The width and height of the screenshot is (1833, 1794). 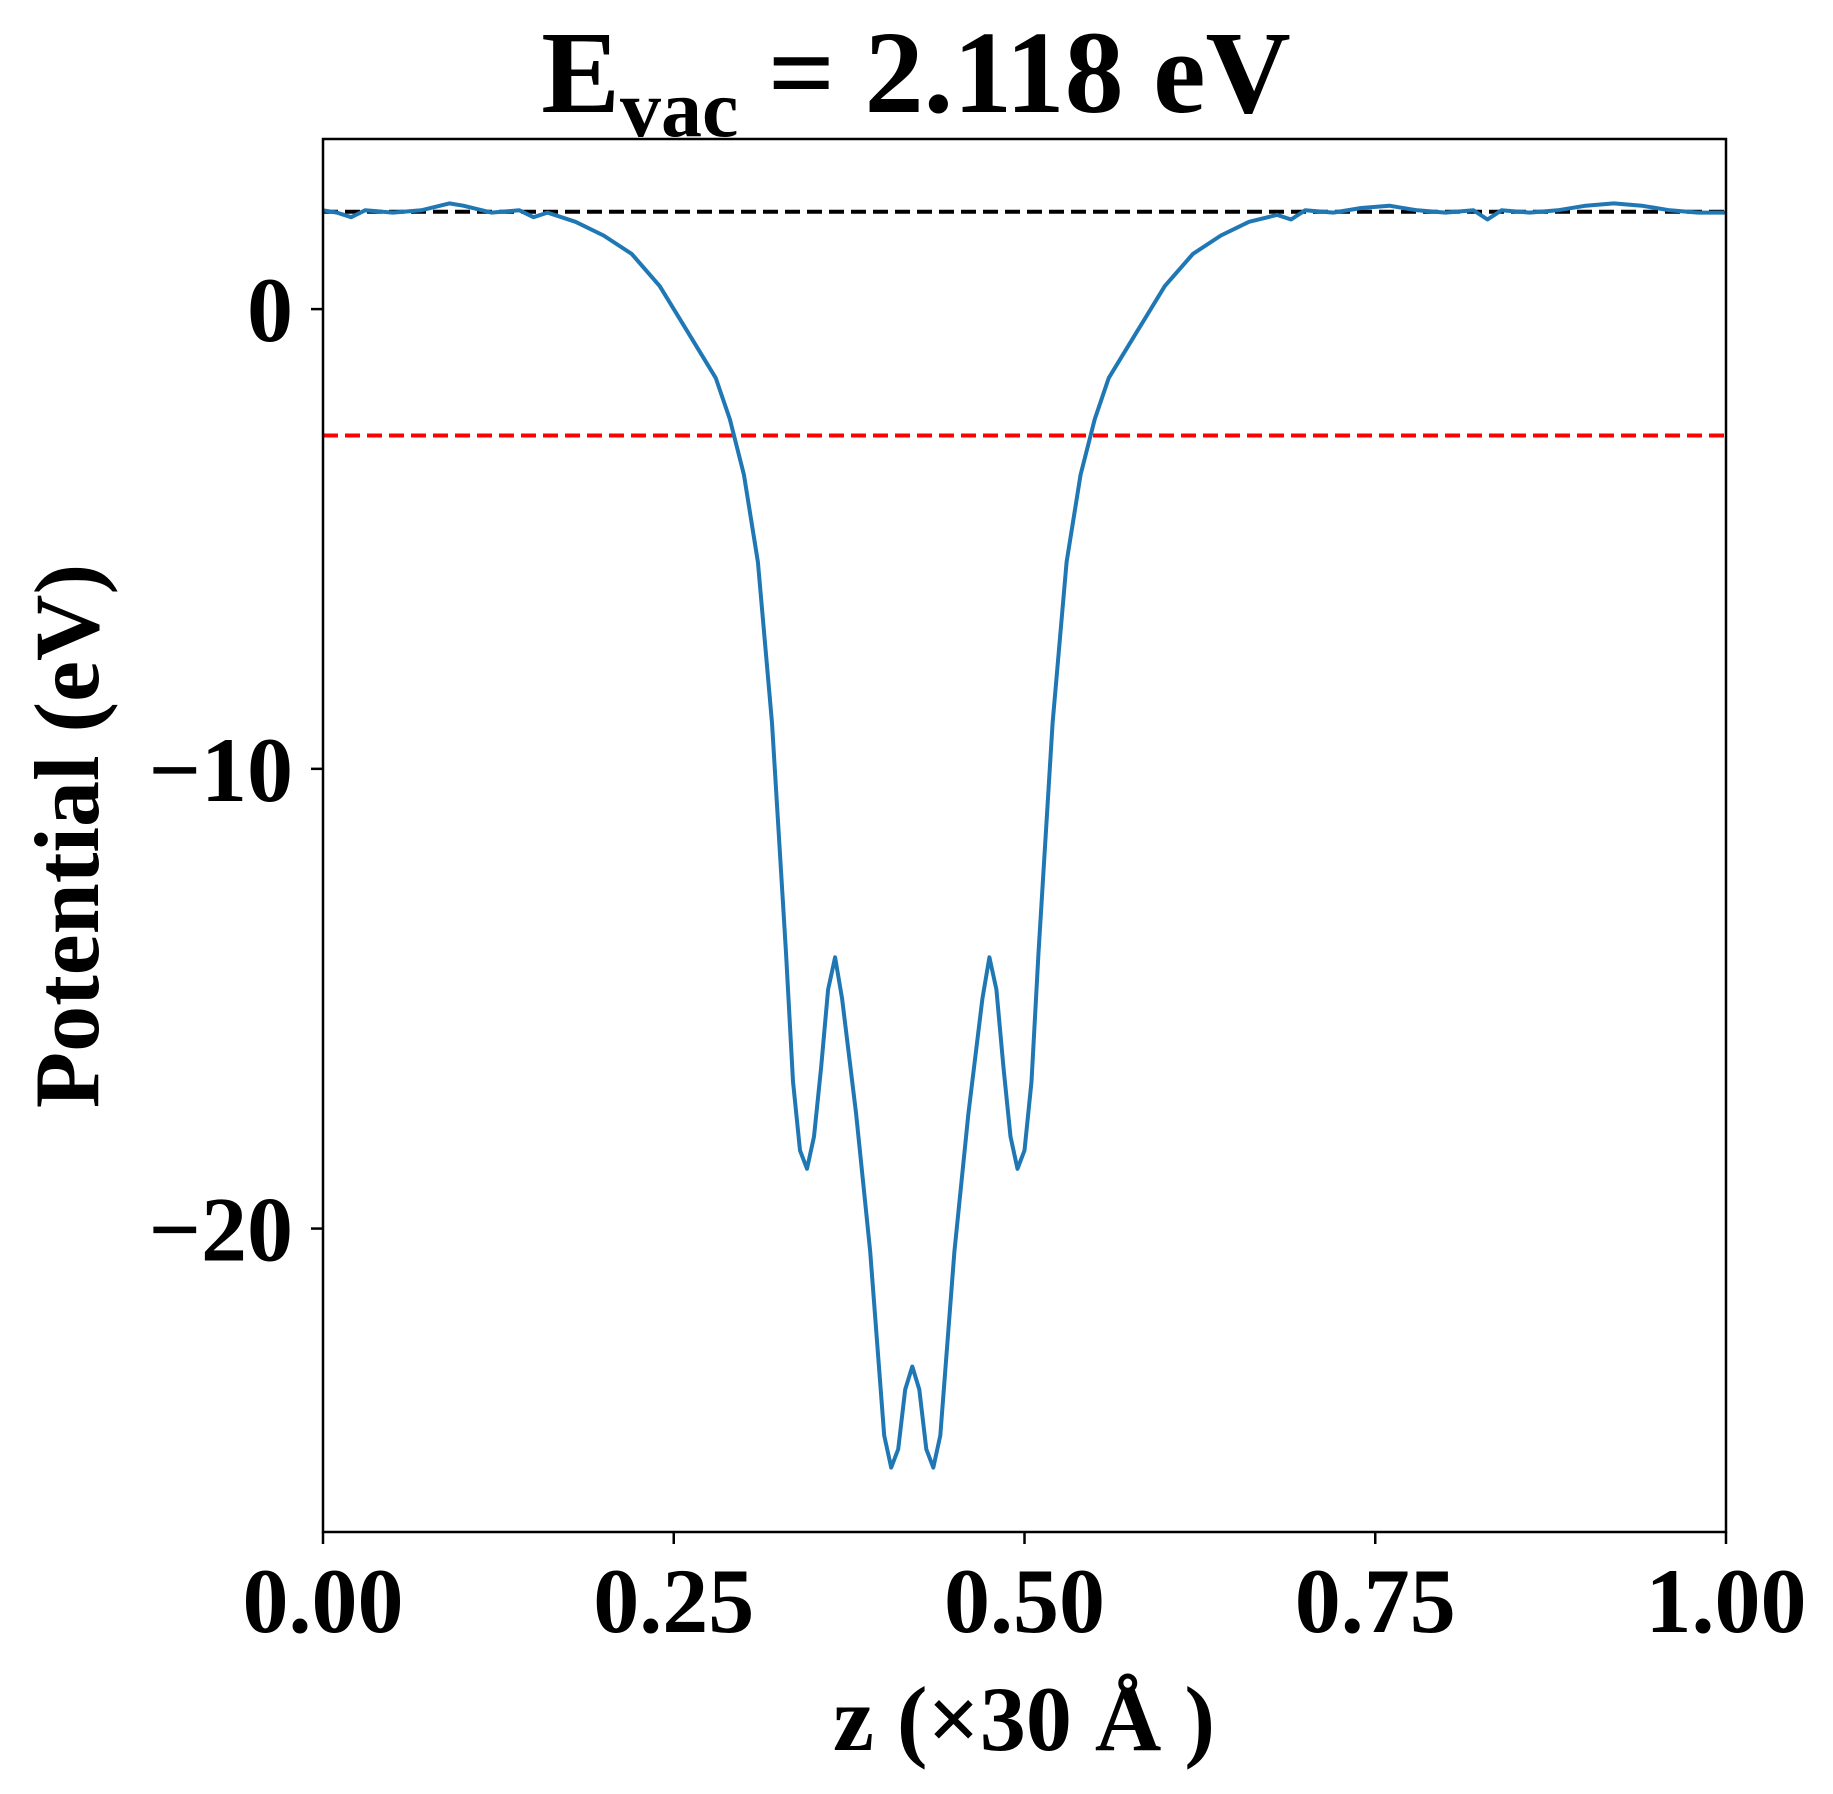 I want to click on x-tick-label: 0.25, so click(x=673, y=1601).